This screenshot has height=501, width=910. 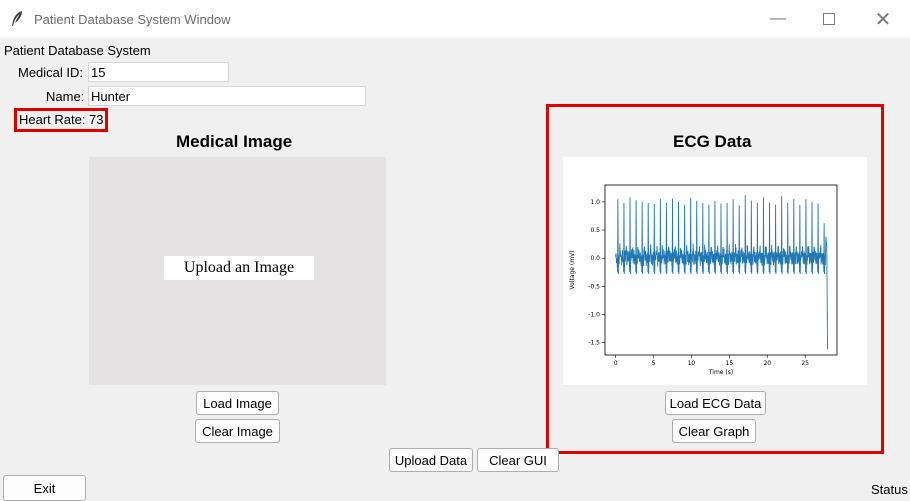 I want to click on title-bar, so click(x=455, y=19).